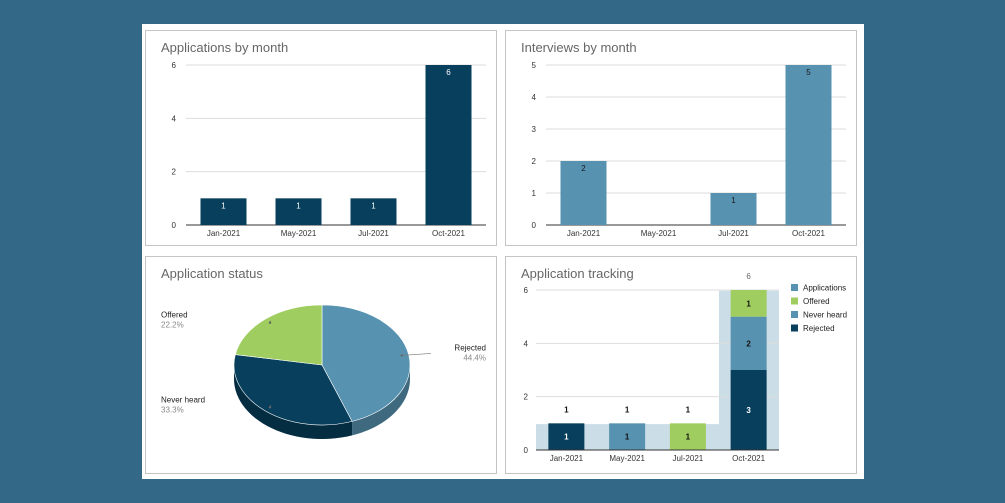  I want to click on legend-label: Rejected, so click(819, 328).